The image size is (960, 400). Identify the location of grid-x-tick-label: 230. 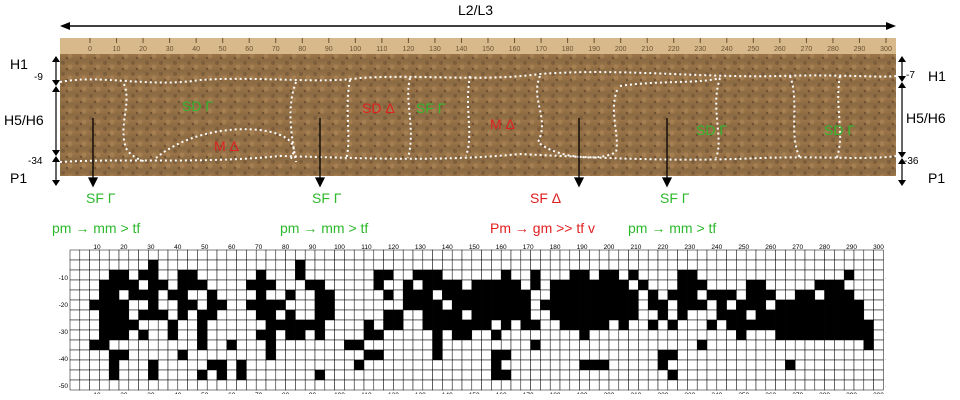
(689, 247).